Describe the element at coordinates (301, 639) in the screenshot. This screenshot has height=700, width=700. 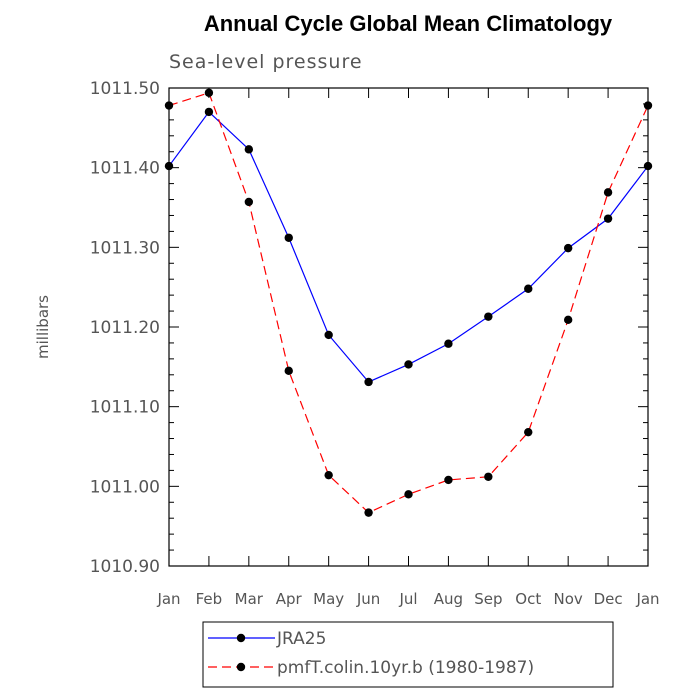
I see `legend-label: JRA25` at that location.